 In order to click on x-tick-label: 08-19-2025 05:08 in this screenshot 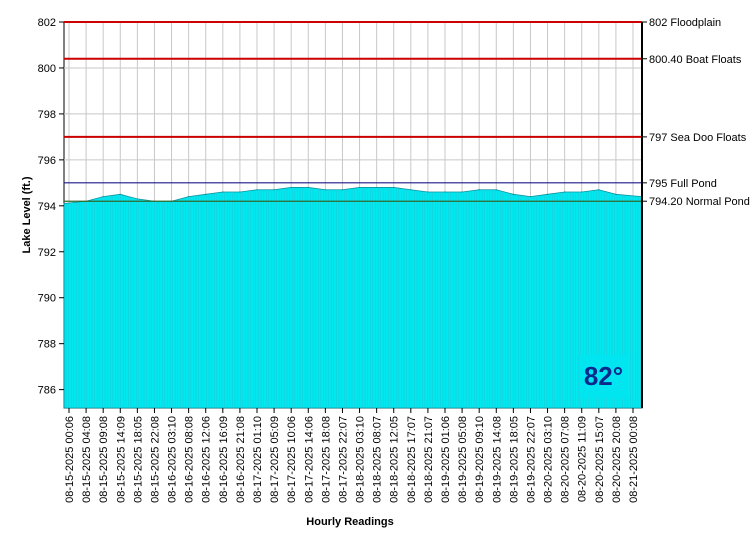, I will do `click(463, 459)`.